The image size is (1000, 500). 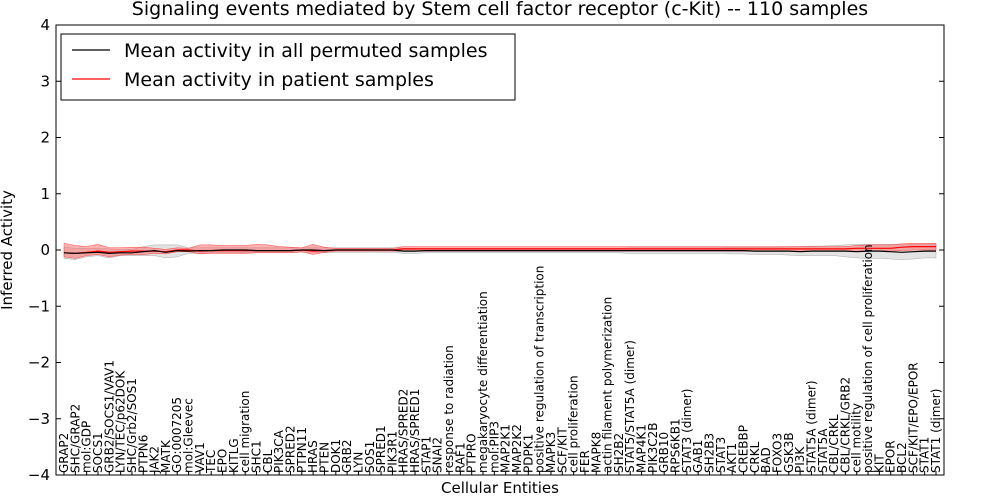 What do you see at coordinates (75, 438) in the screenshot?
I see `category-label: SHC/GRAP2` at bounding box center [75, 438].